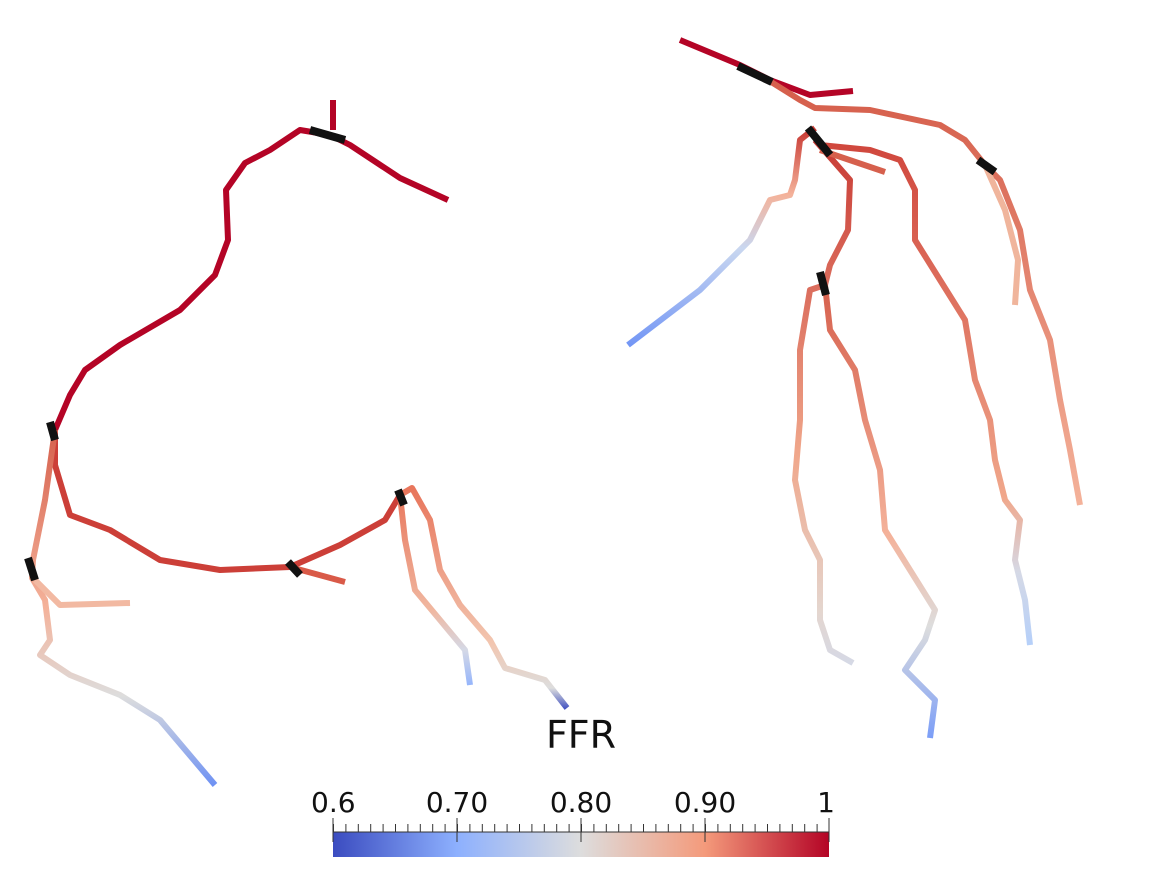 Image resolution: width=1160 pixels, height=888 pixels. Describe the element at coordinates (826, 802) in the screenshot. I see `tick-label: 1` at that location.